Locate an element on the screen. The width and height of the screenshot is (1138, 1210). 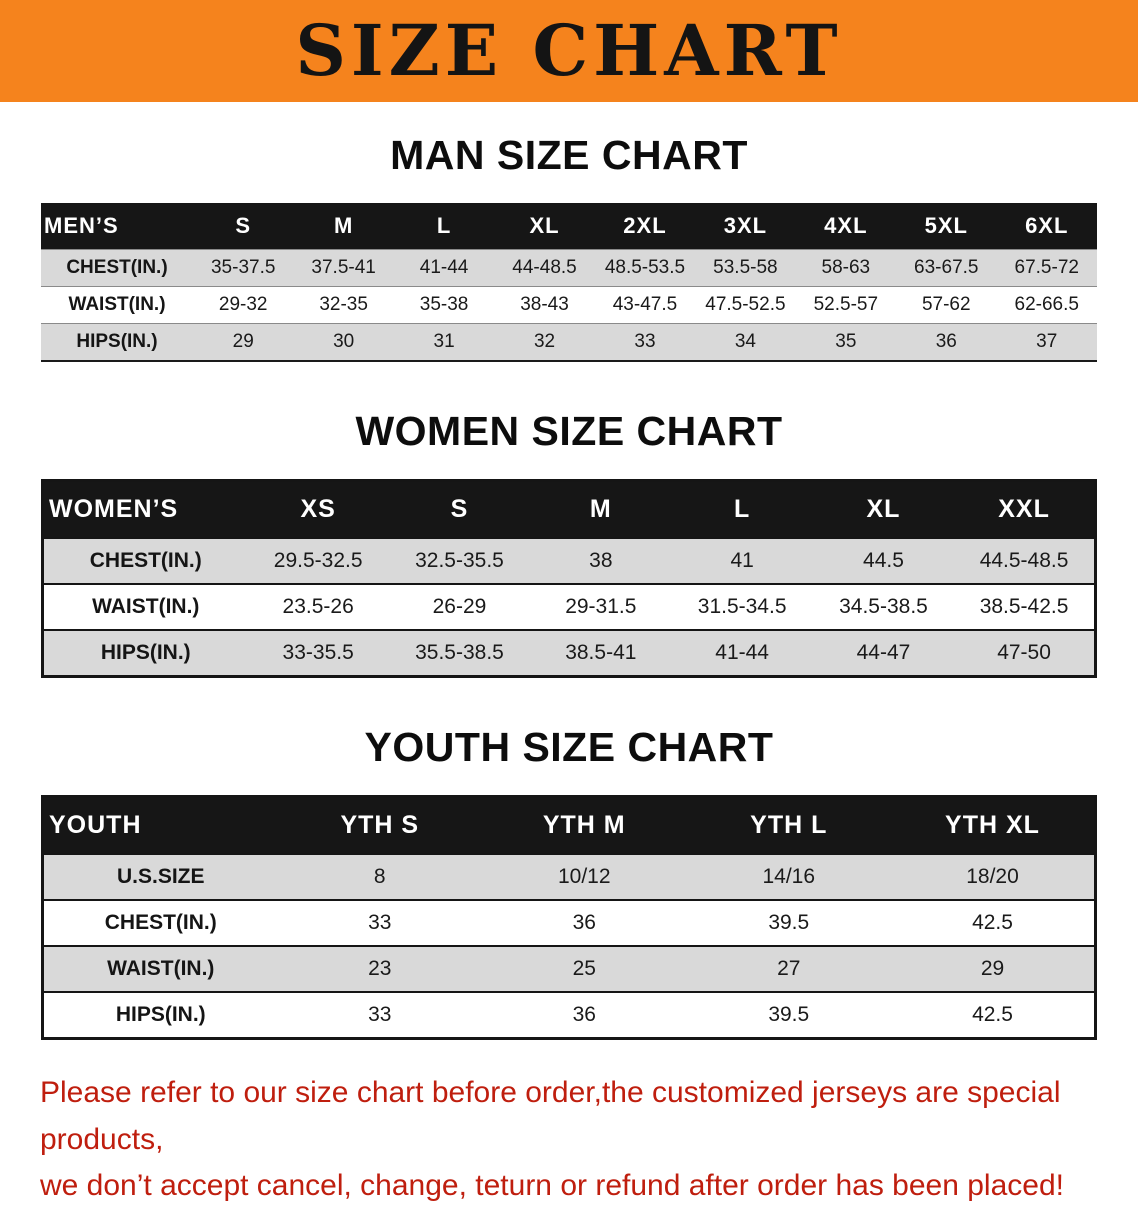
measurement-value-cell: 58-63 is located at coordinates (846, 267).